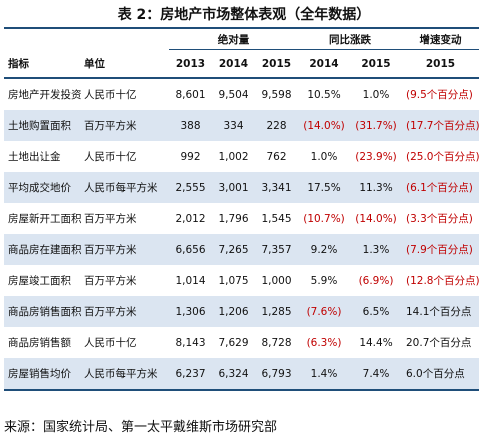 The width and height of the screenshot is (488, 441). Describe the element at coordinates (39, 281) in the screenshot. I see `indicator-cell: 房屋竣工面积` at that location.